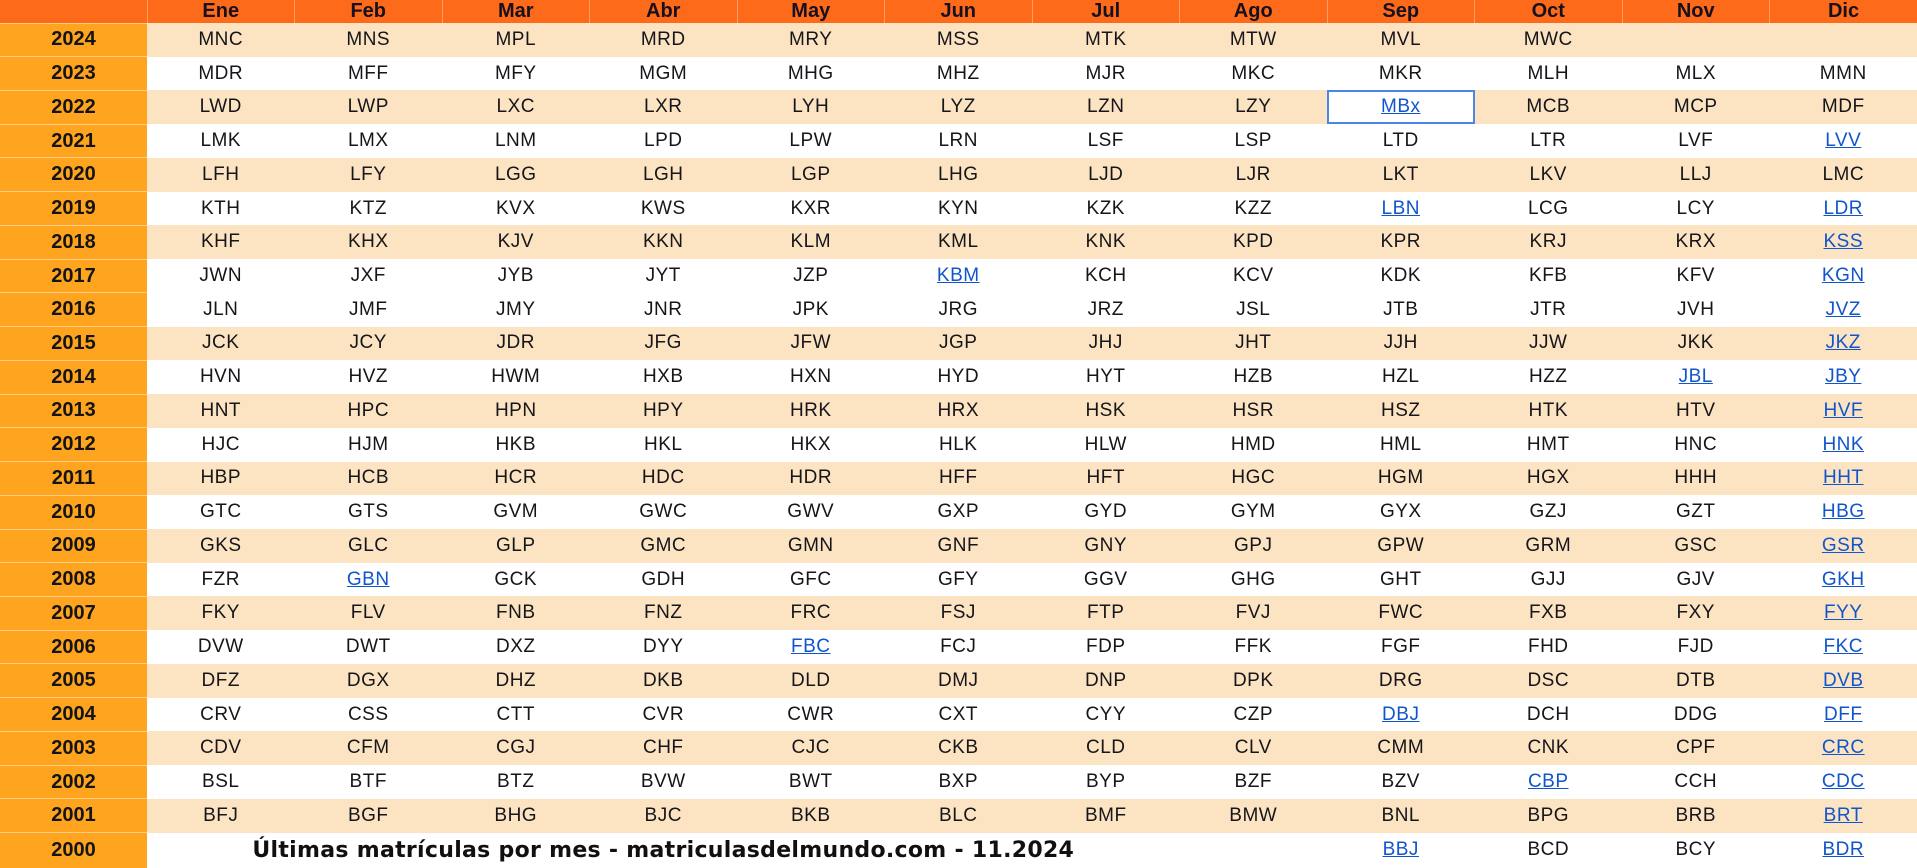 The width and height of the screenshot is (1917, 868). I want to click on plate-cell: MCB, so click(1548, 107).